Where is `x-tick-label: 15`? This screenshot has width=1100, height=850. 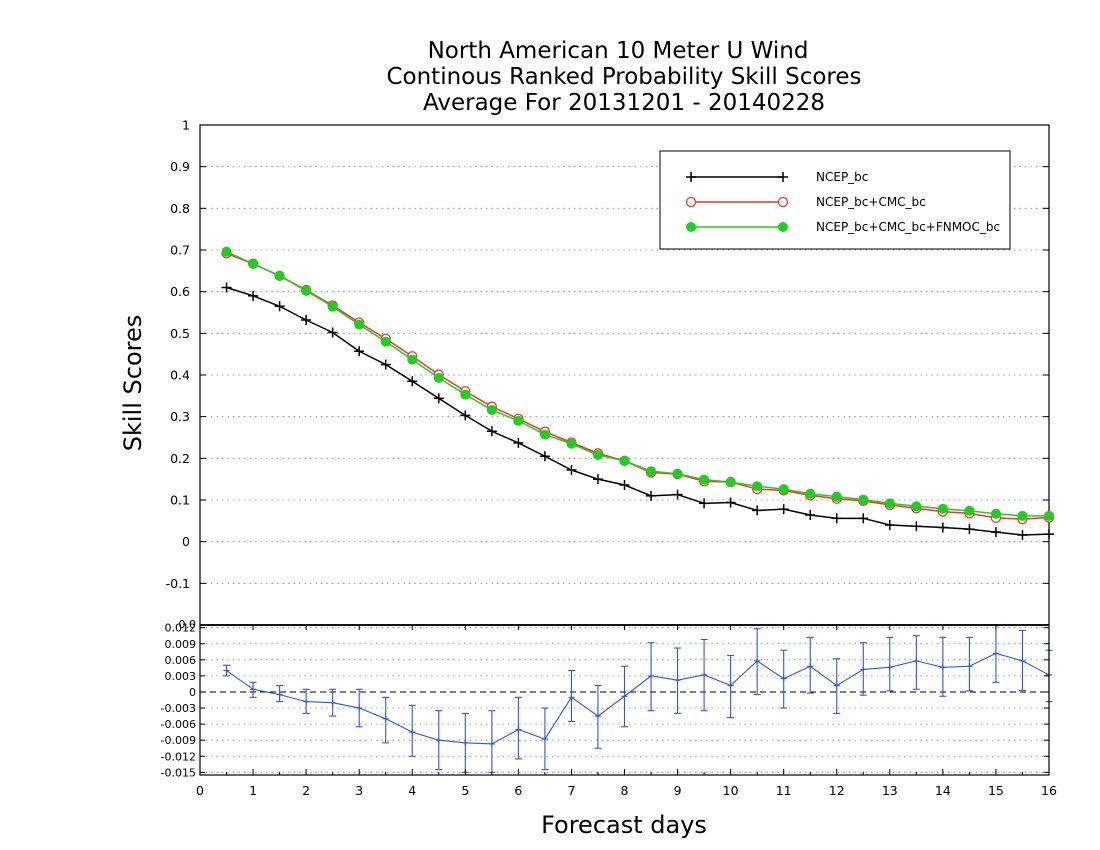
x-tick-label: 15 is located at coordinates (996, 790).